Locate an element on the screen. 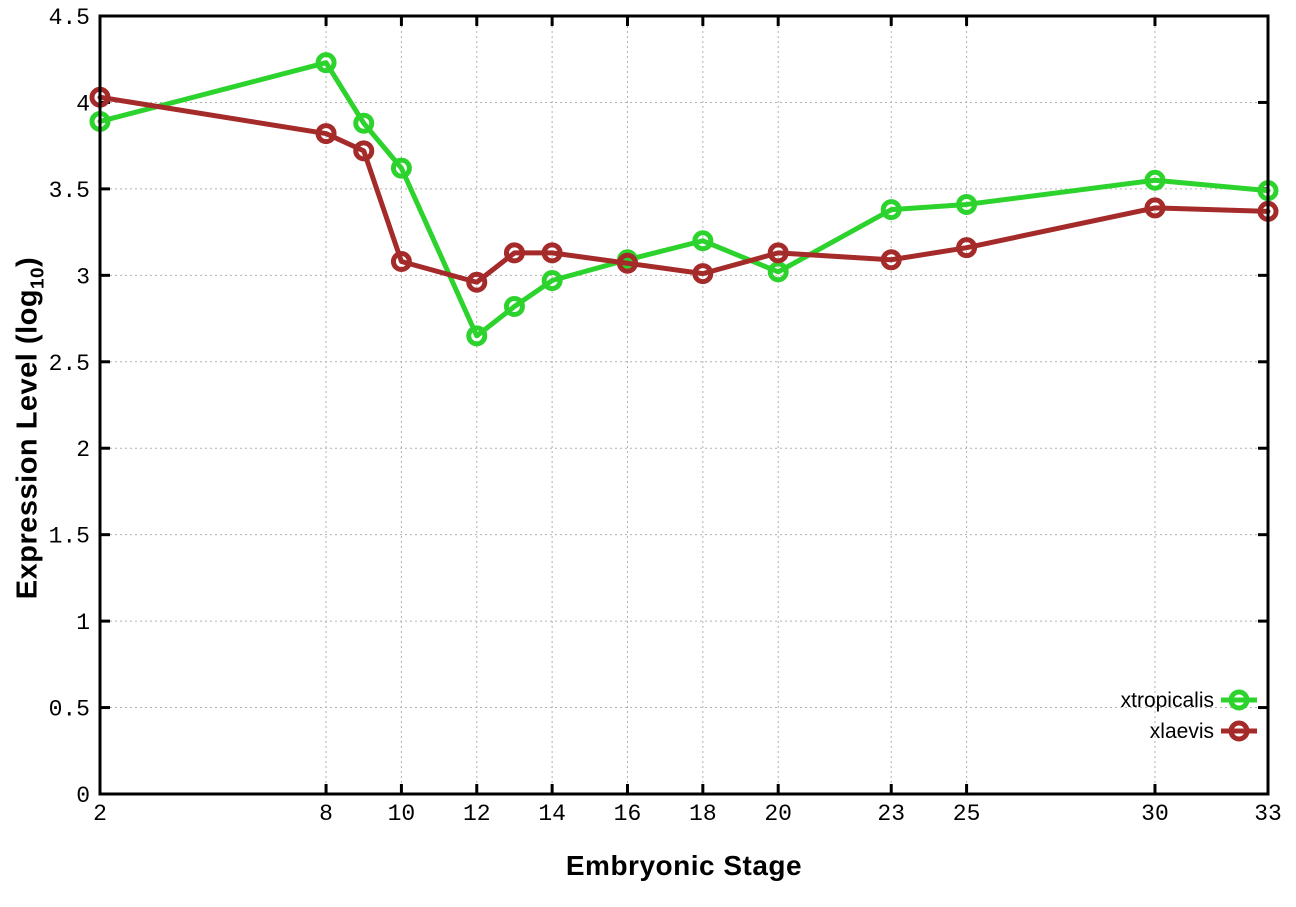 This screenshot has height=907, width=1296. y-tick-label: 3 is located at coordinates (83, 277).